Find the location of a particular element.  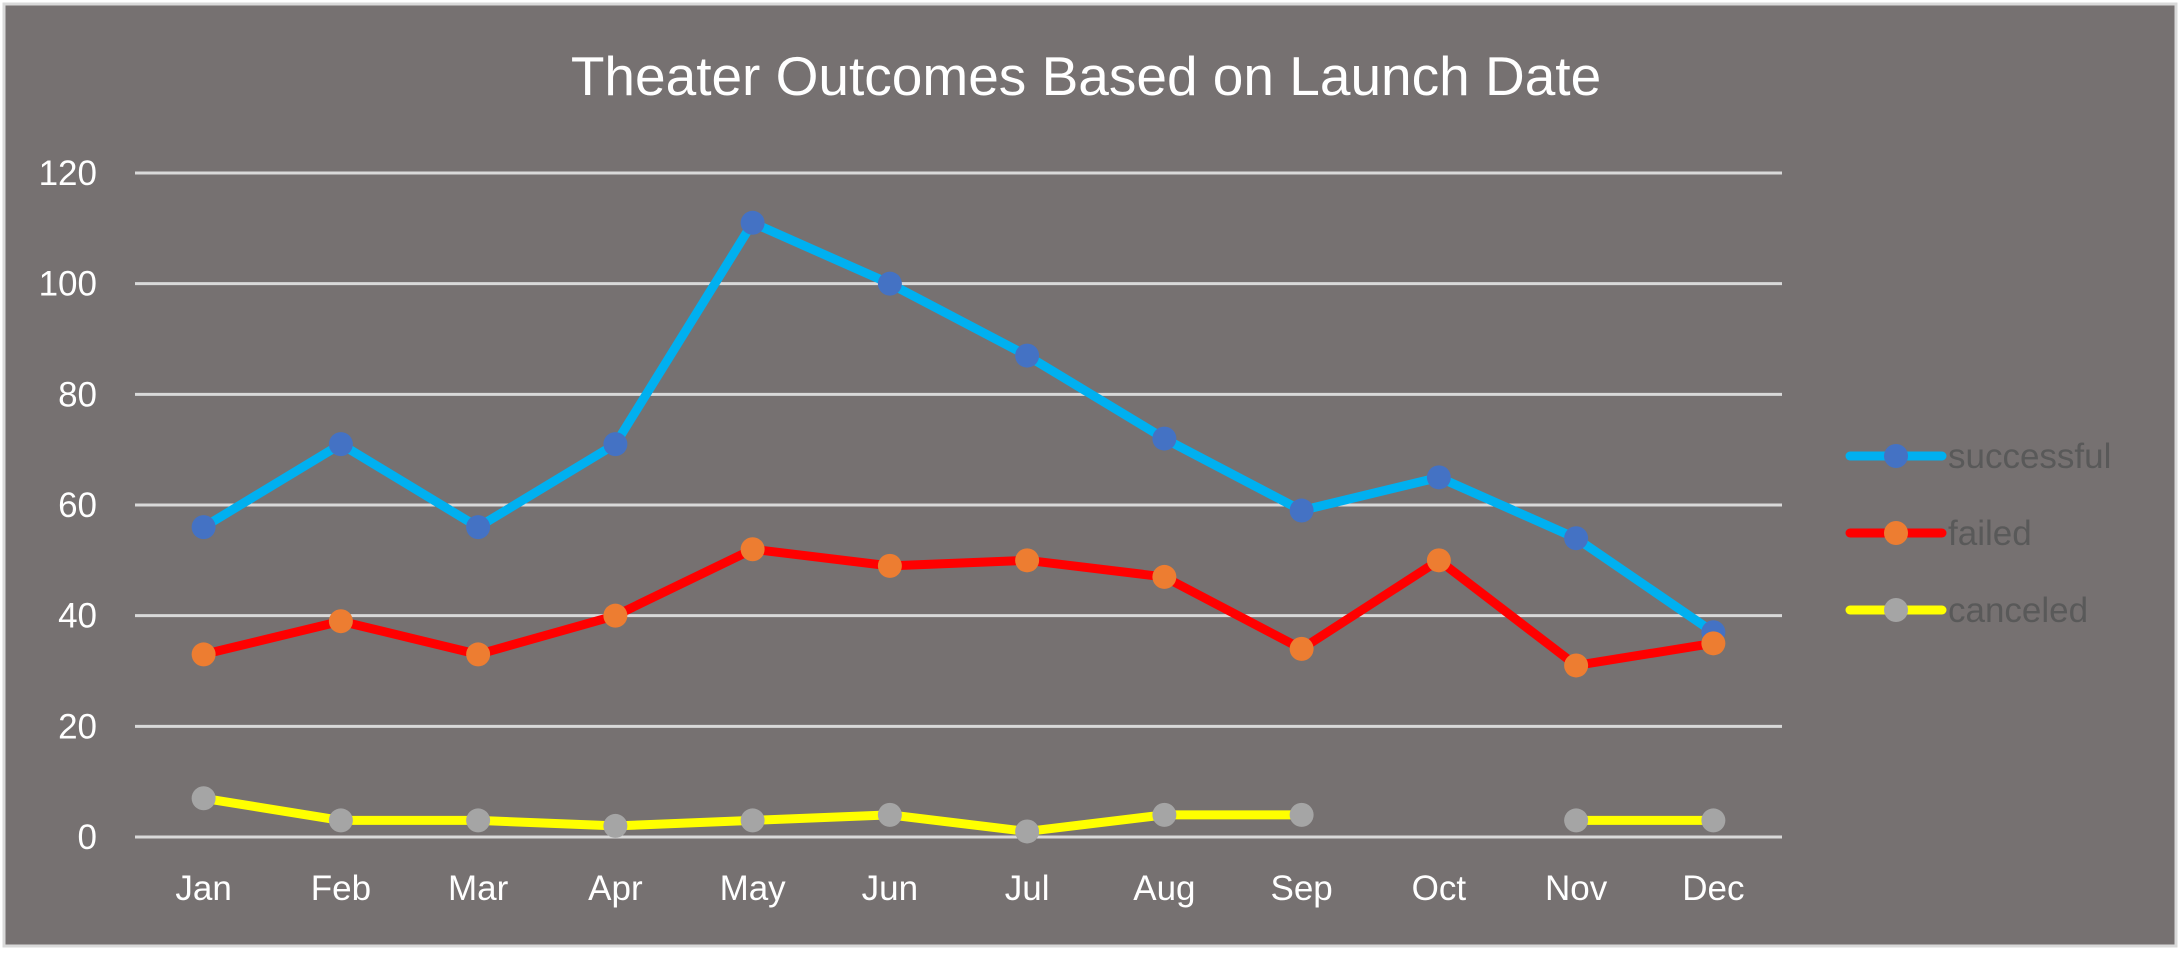

legend-label: failed is located at coordinates (1990, 533).